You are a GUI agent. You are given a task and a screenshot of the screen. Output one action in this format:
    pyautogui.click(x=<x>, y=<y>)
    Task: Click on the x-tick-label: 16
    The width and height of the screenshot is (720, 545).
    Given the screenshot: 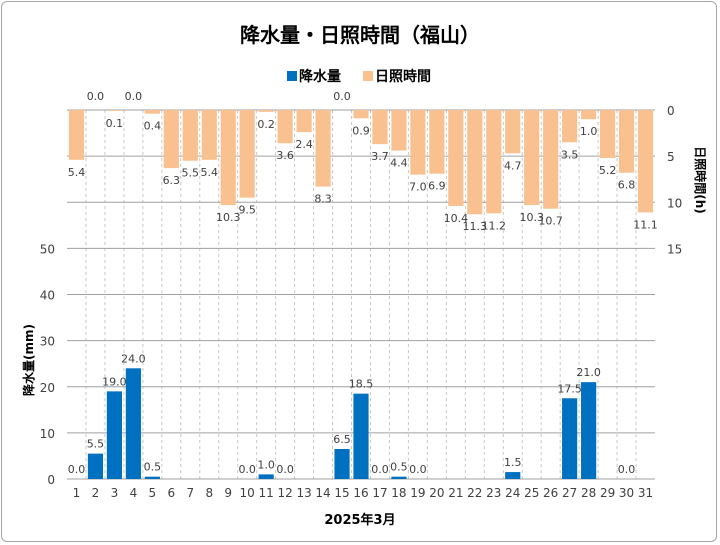 What is the action you would take?
    pyautogui.click(x=360, y=493)
    